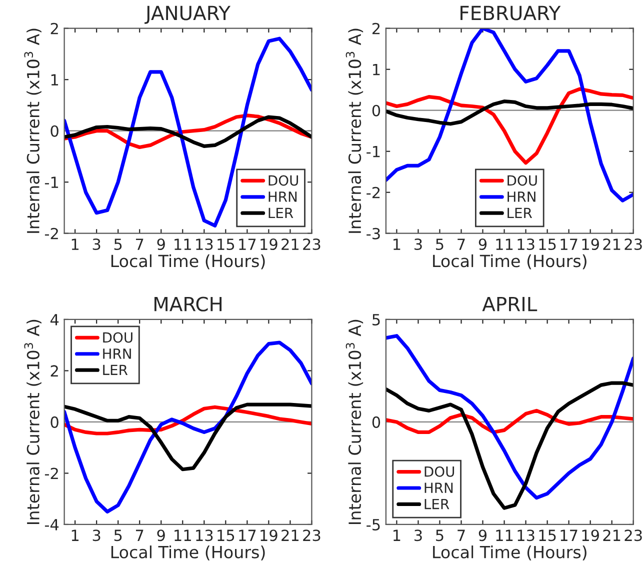  Describe the element at coordinates (373, 234) in the screenshot. I see `y-tick-label: -3` at that location.